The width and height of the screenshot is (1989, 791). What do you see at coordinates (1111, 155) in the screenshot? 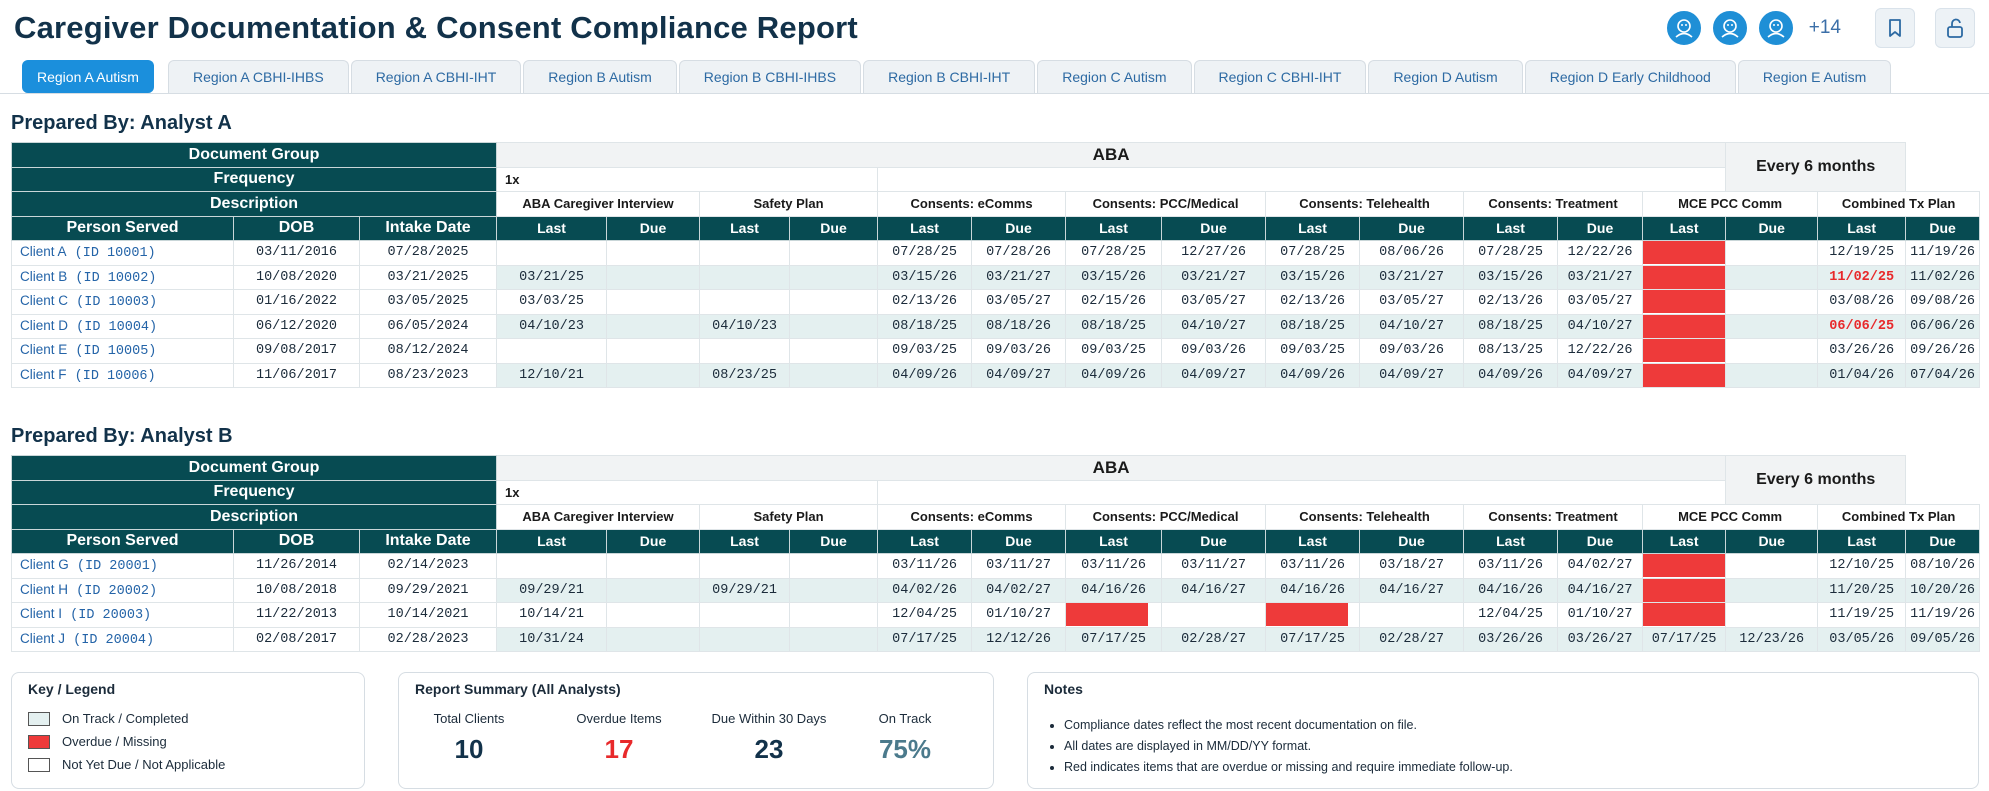
I see `document-group-value: ABA` at bounding box center [1111, 155].